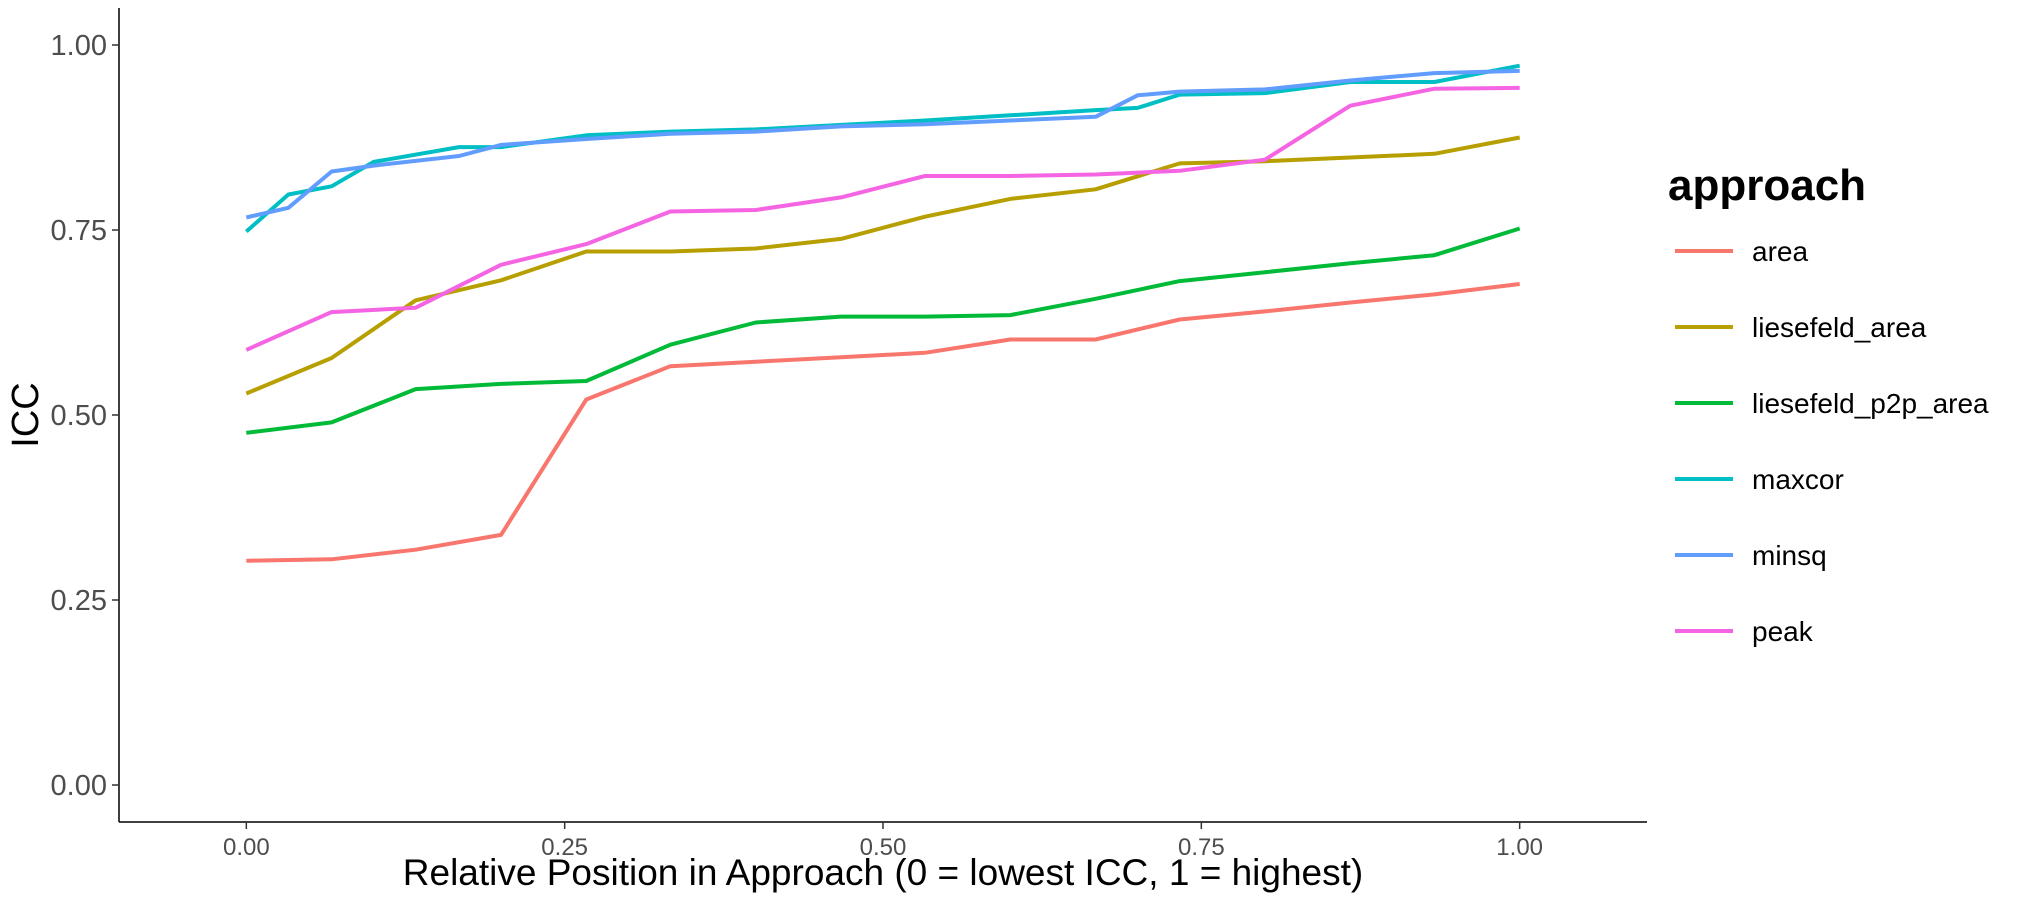  Describe the element at coordinates (1798, 479) in the screenshot. I see `legend-label-maxcor: maxcor` at that location.